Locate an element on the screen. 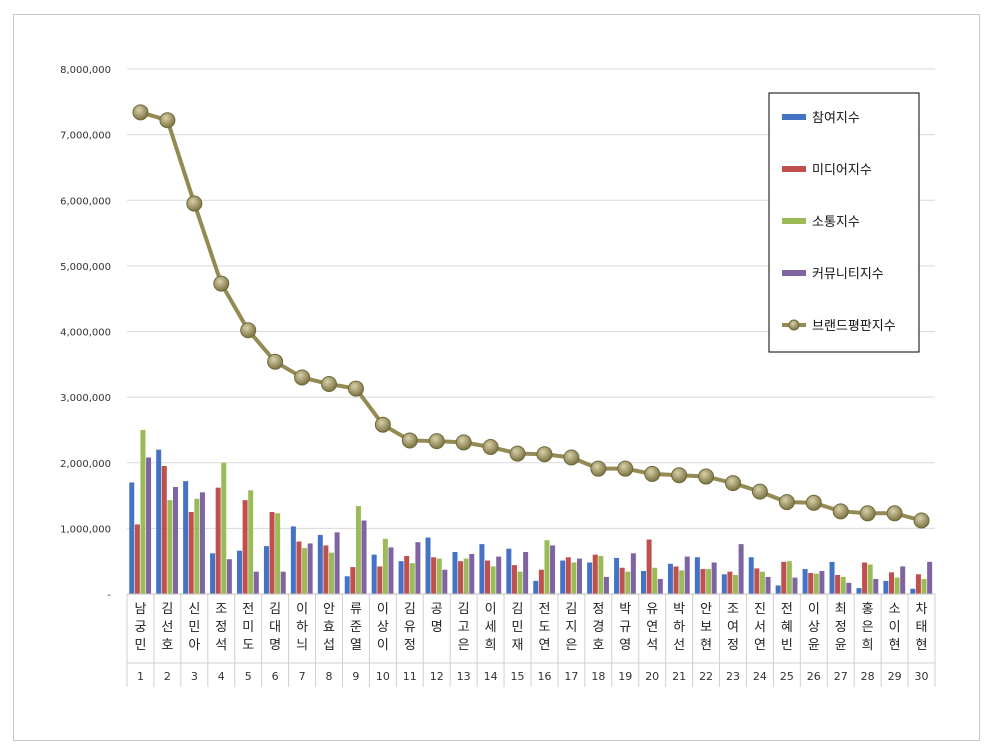 The height and width of the screenshot is (751, 995). y-tick-label: 7,000,000 is located at coordinates (85, 136).